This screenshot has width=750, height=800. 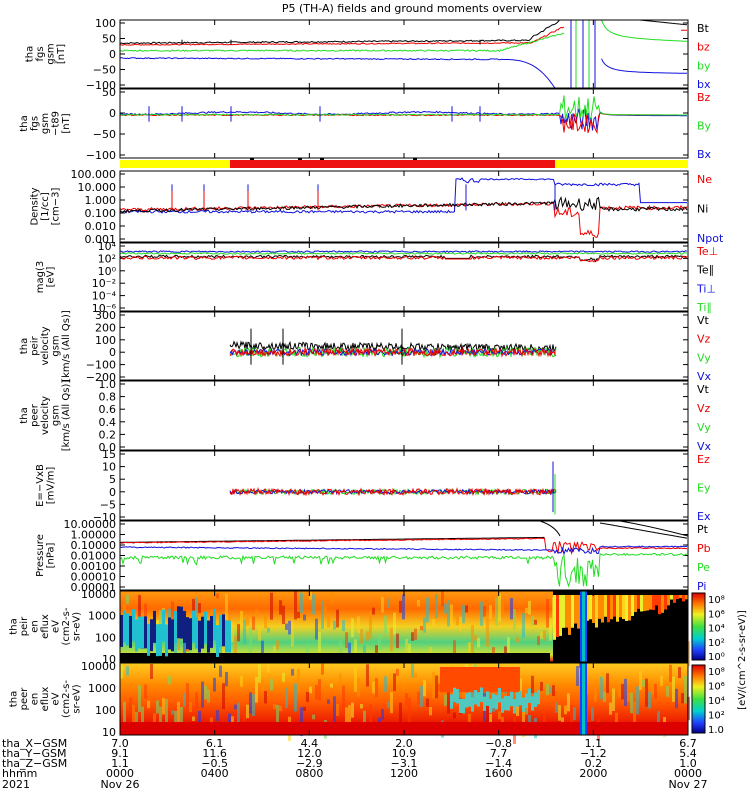 What do you see at coordinates (403, 546) in the screenshot?
I see `series-pb` at bounding box center [403, 546].